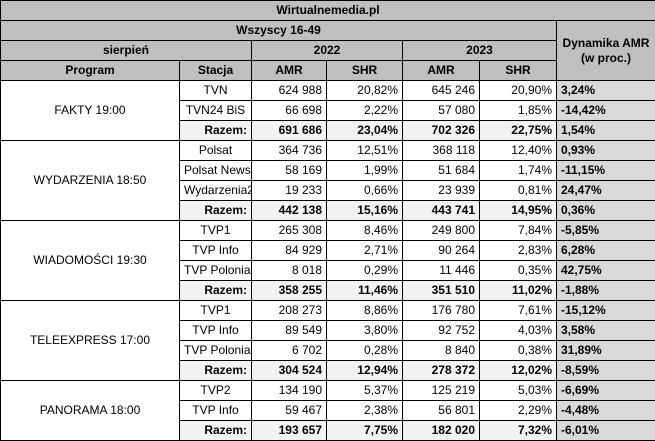 Image resolution: width=655 pixels, height=441 pixels. I want to click on shr-2022-cell: 5,37%, so click(364, 390).